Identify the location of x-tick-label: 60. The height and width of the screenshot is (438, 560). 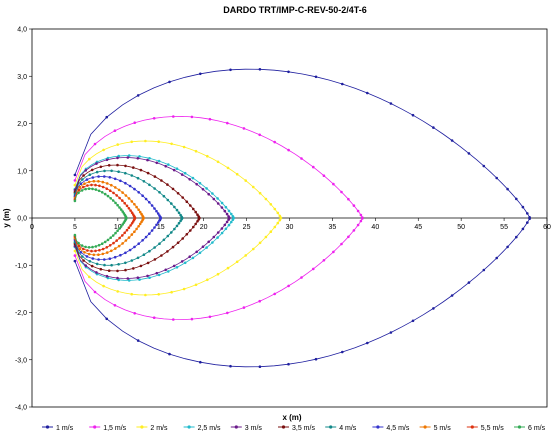
(547, 227).